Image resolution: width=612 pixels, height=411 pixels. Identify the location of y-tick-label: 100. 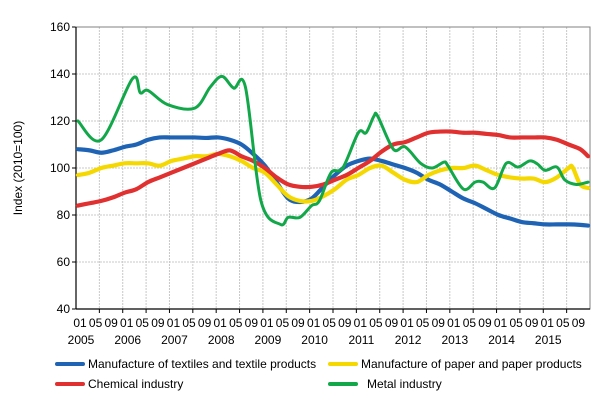
(60, 168).